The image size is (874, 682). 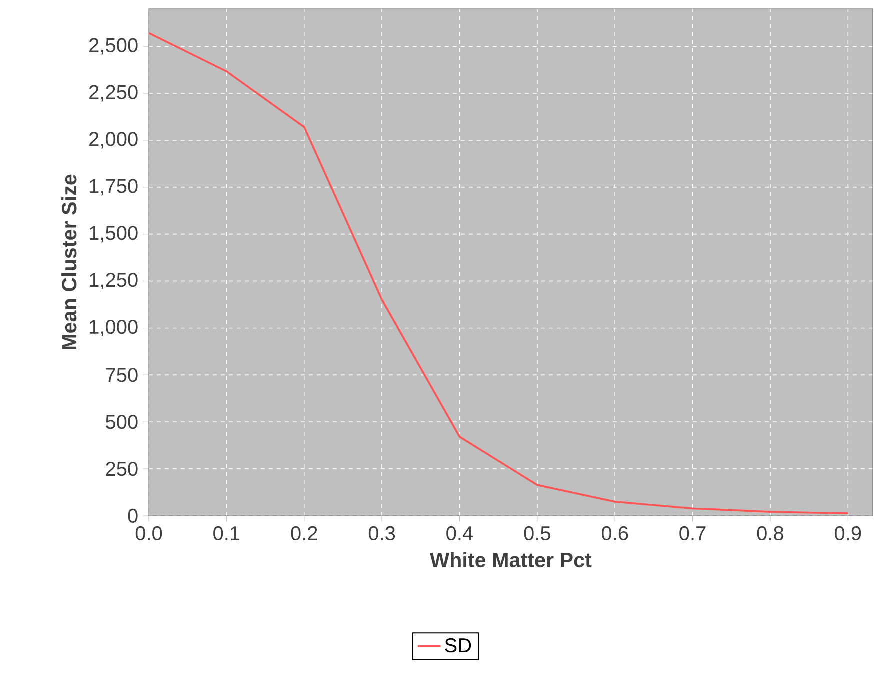 I want to click on x-tick-label: 0.1, so click(x=227, y=533).